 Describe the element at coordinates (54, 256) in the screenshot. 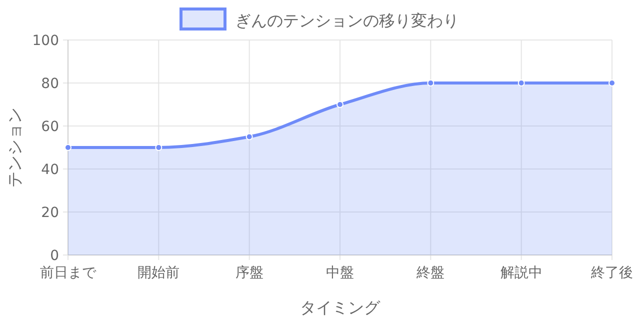

I see `y-tick-label: 0` at that location.